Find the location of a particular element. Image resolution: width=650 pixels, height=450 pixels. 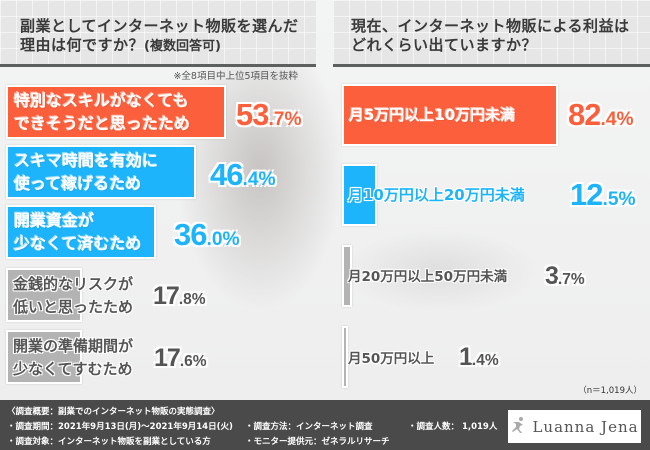

reason-pct-2: 46.4% is located at coordinates (243, 174).